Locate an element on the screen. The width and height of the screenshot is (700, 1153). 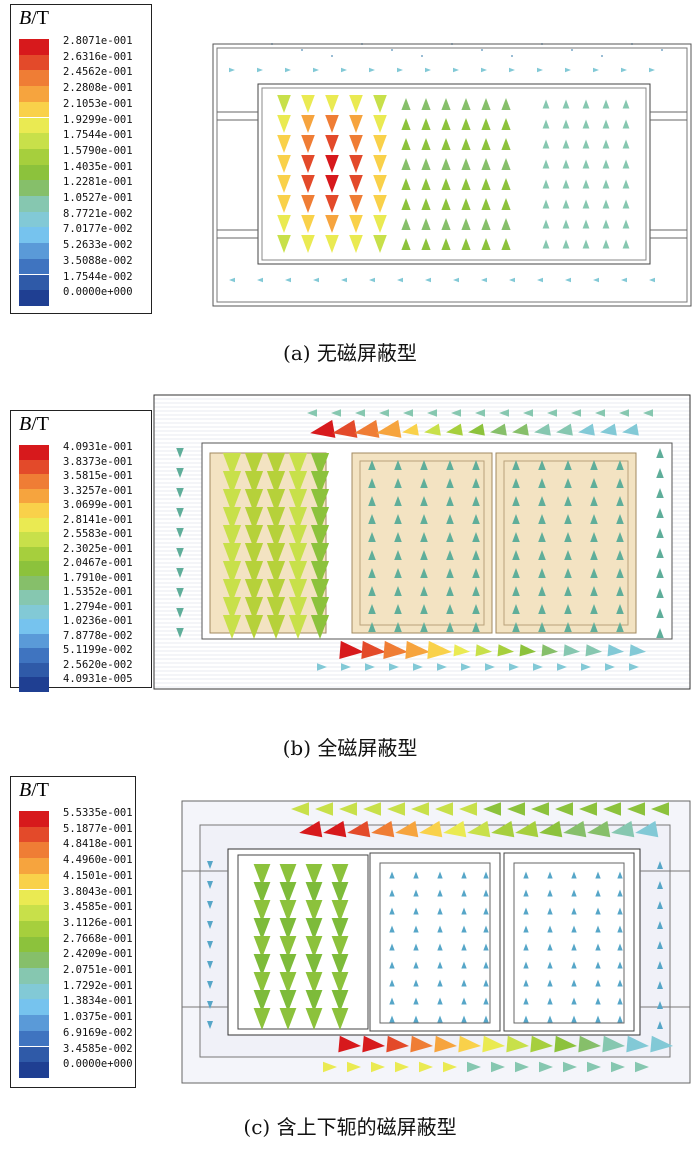
legend-title-c: B/T is located at coordinates (34, 790).